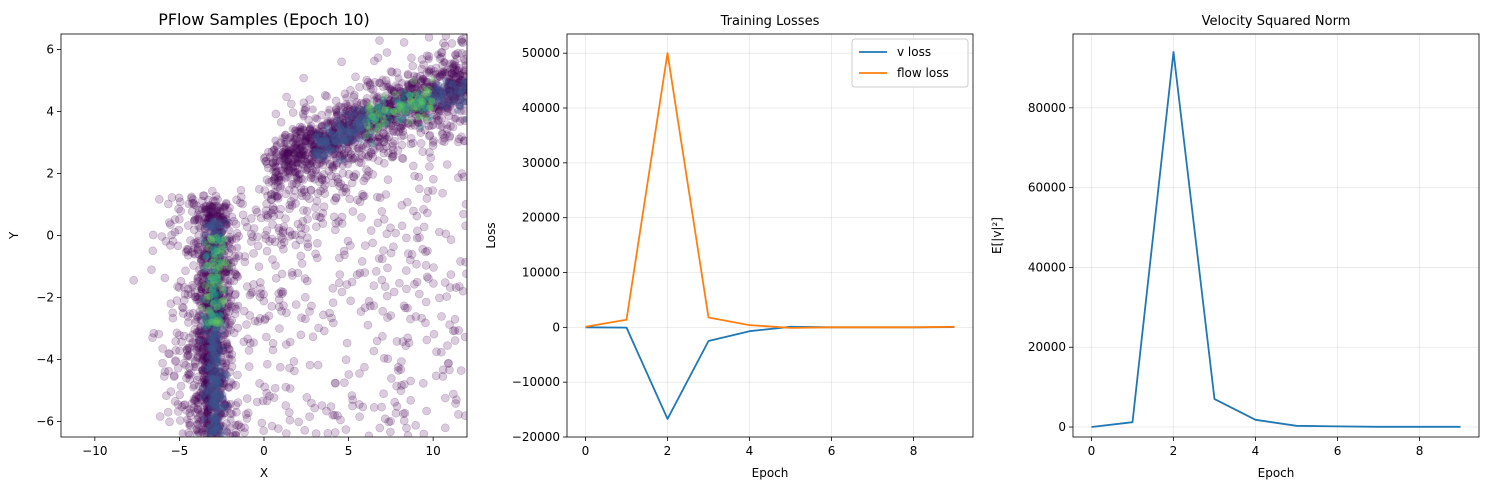  I want to click on scatter-title: PFlow Samples (Epoch 10), so click(264, 19).